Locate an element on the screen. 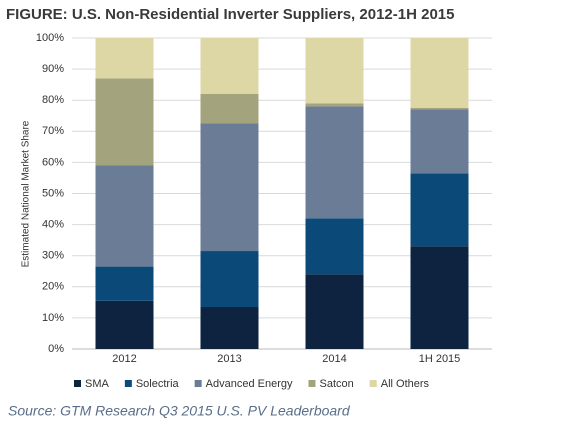 The image size is (565, 432). y-tick-label: 60% is located at coordinates (53, 162).